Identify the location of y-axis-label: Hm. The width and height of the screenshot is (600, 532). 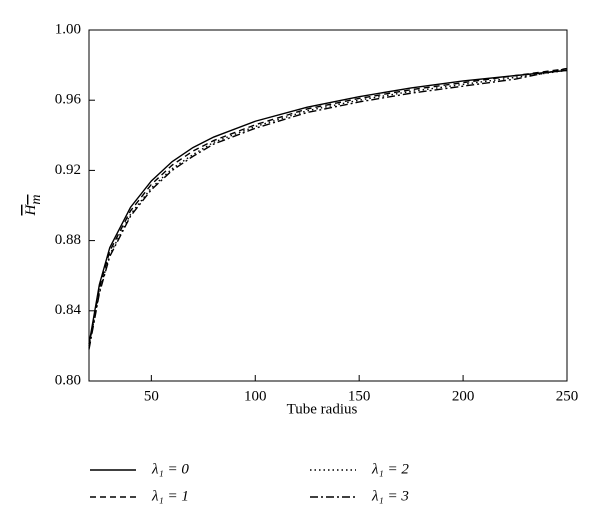
(33, 206).